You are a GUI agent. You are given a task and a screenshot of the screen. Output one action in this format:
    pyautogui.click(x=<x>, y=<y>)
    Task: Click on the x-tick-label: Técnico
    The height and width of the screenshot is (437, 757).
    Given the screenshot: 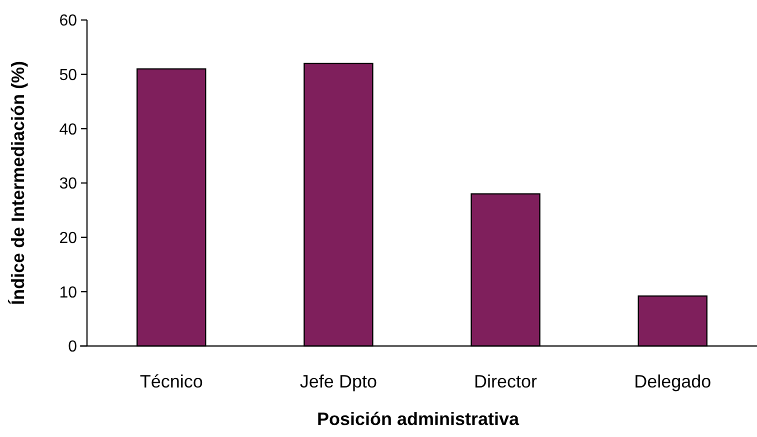 What is the action you would take?
    pyautogui.click(x=171, y=381)
    